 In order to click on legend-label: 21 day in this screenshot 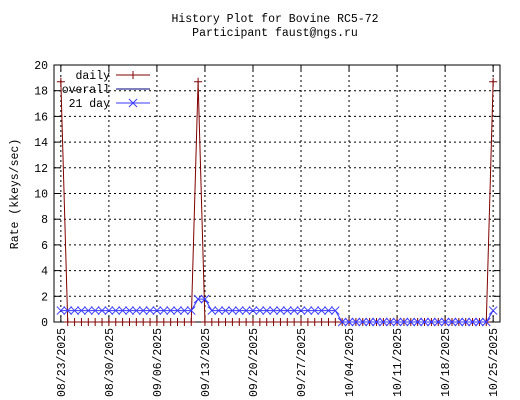, I will do `click(90, 104)`.